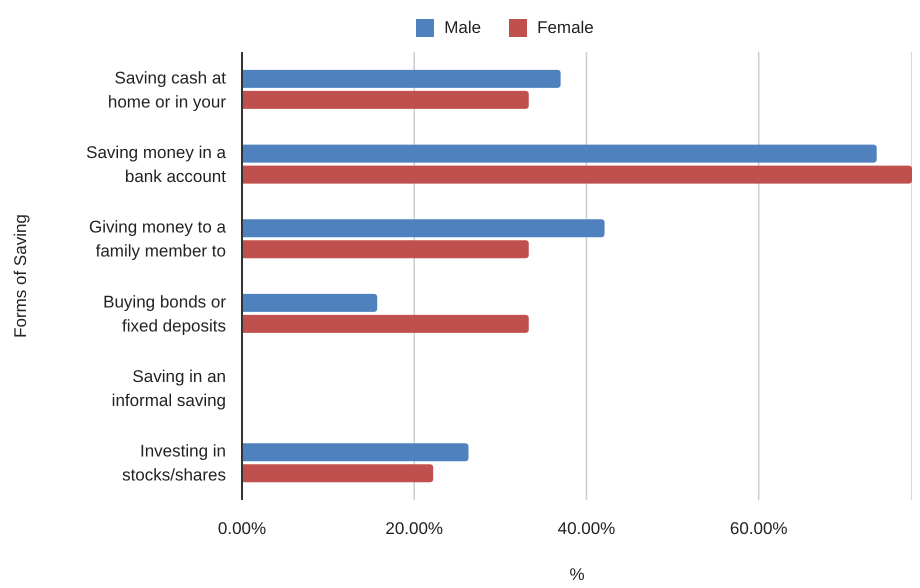  What do you see at coordinates (414, 528) in the screenshot?
I see `x-tick-label: 20.00%` at bounding box center [414, 528].